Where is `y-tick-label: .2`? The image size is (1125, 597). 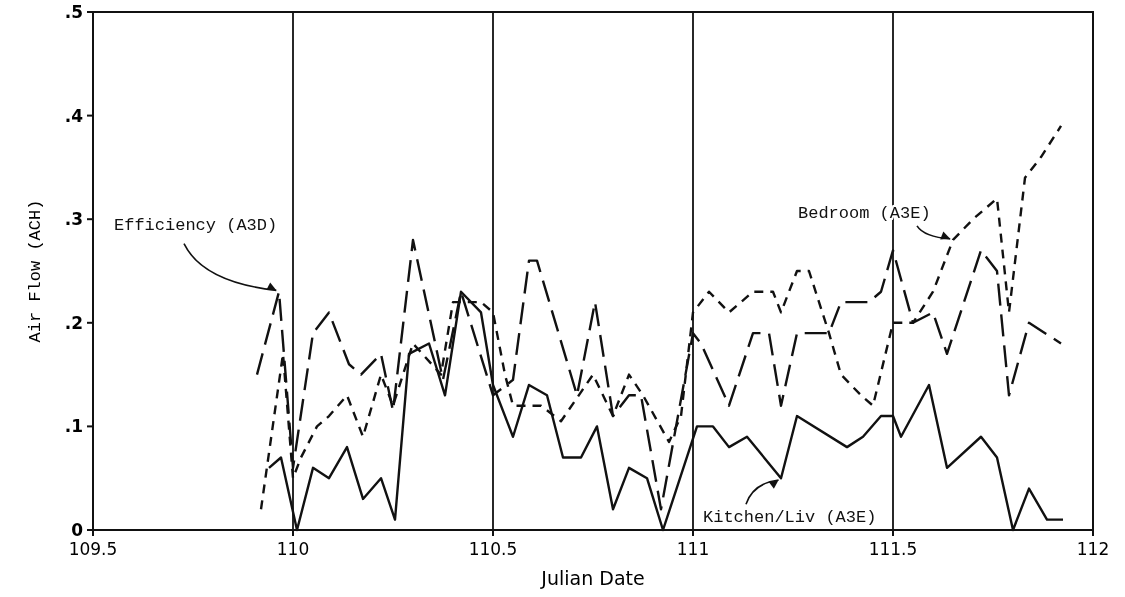
y-tick-label: .2 is located at coordinates (73, 322).